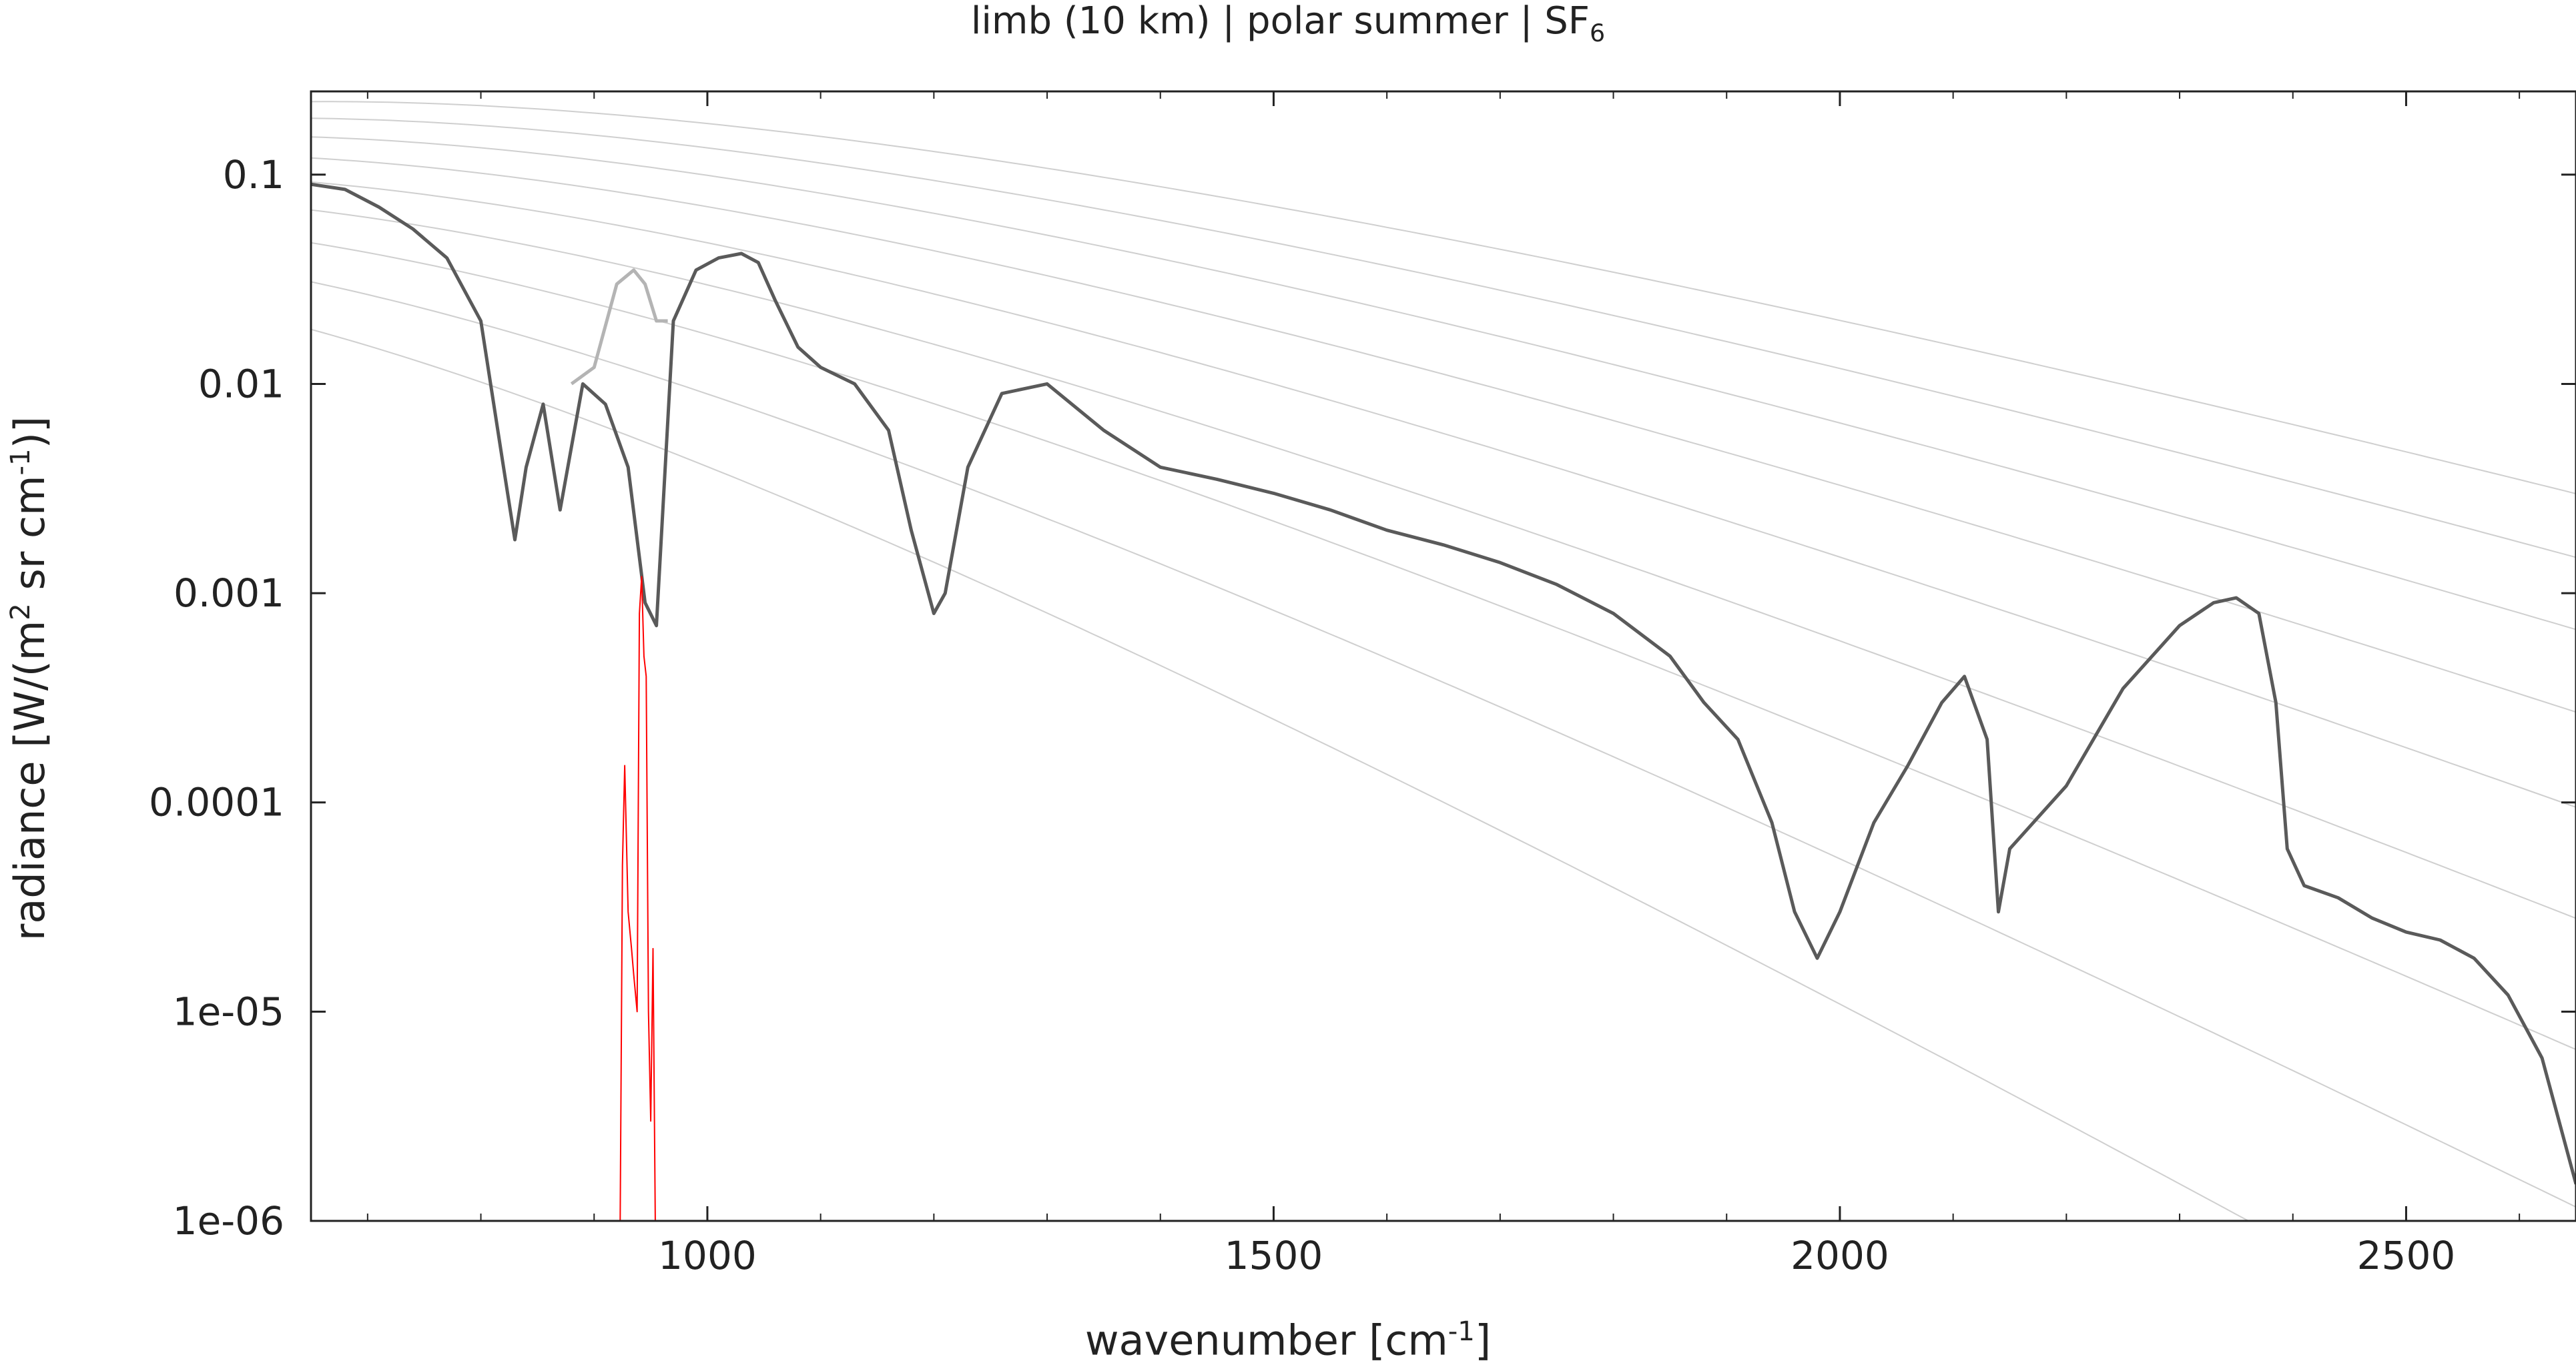  I want to click on x-tick-label: 1500, so click(1274, 1255).